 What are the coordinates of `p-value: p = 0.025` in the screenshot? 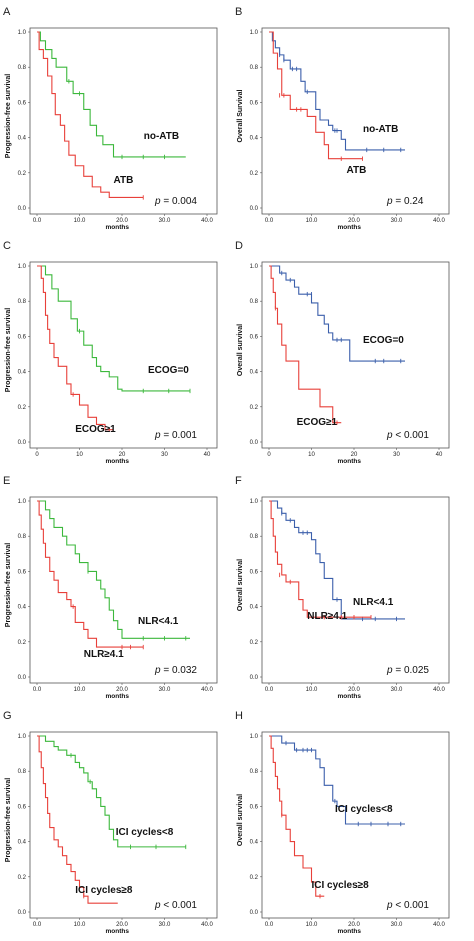 It's located at (408, 670).